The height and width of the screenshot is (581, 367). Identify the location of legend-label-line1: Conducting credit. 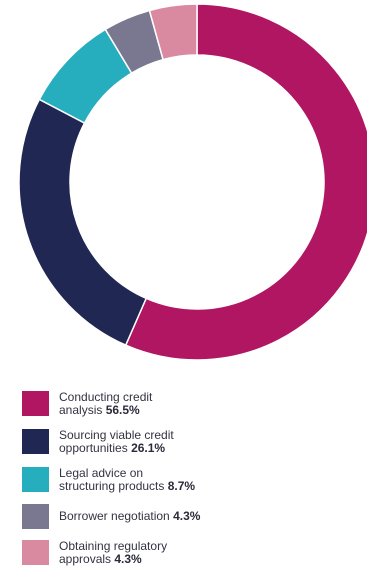
(106, 396).